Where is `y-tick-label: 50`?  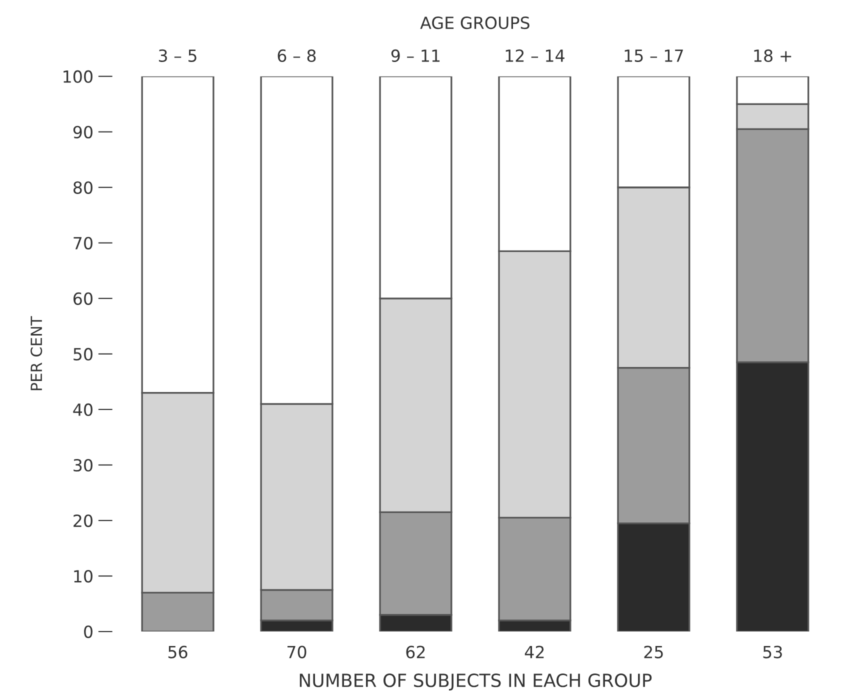 y-tick-label: 50 is located at coordinates (83, 354).